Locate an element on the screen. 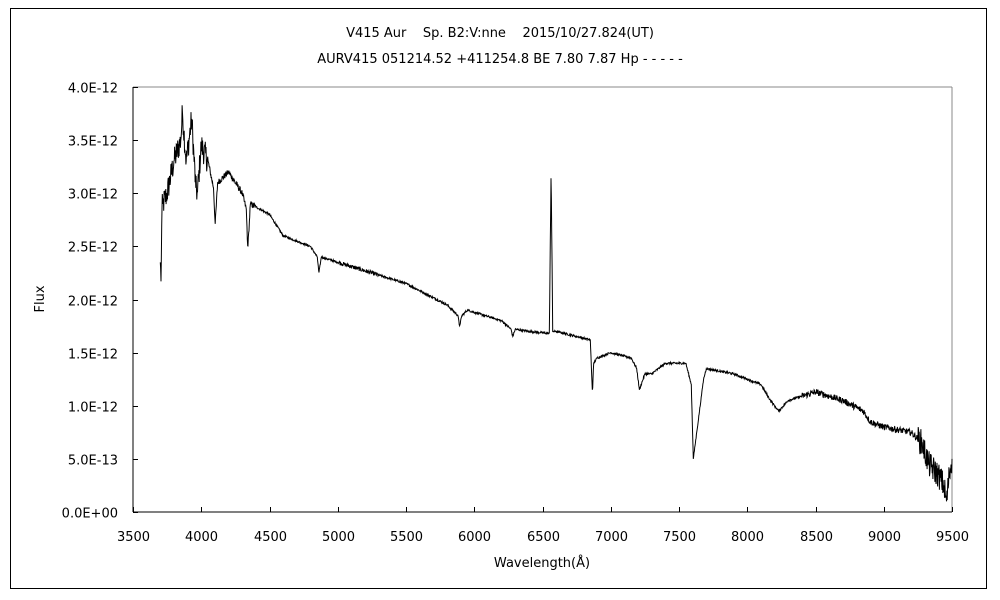 This screenshot has width=1000, height=600. chart-title-line1: V415 Aur Sp. B2:V:nne 2015/10/27.824(UT) is located at coordinates (500, 33).